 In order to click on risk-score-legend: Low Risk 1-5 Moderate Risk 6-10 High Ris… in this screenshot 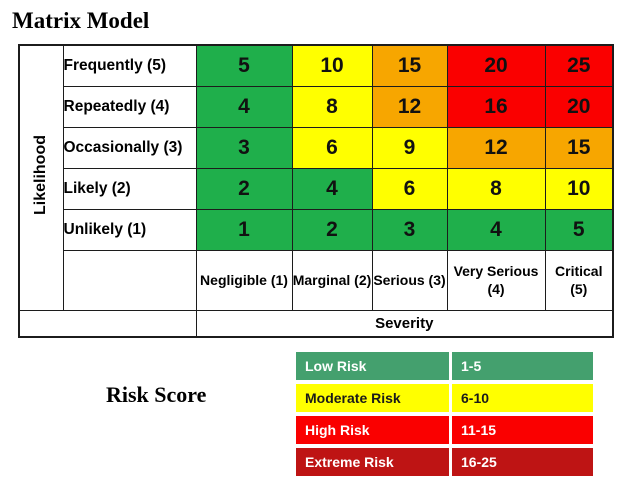, I will do `click(444, 415)`.